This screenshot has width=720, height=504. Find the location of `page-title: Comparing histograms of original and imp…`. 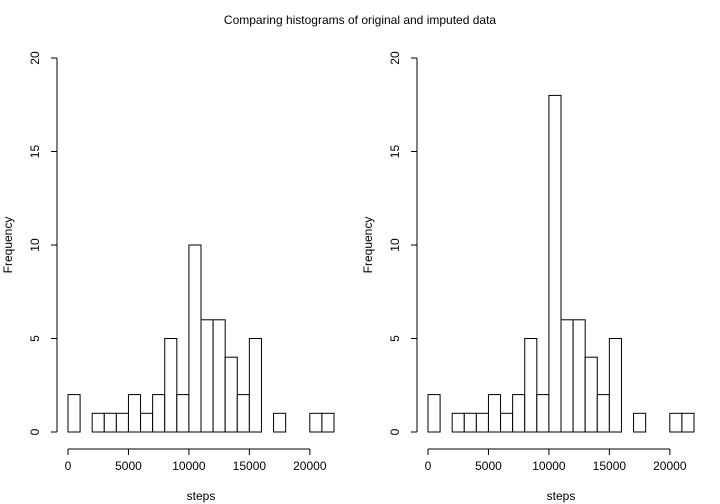

page-title: Comparing histograms of original and imp… is located at coordinates (360, 20).